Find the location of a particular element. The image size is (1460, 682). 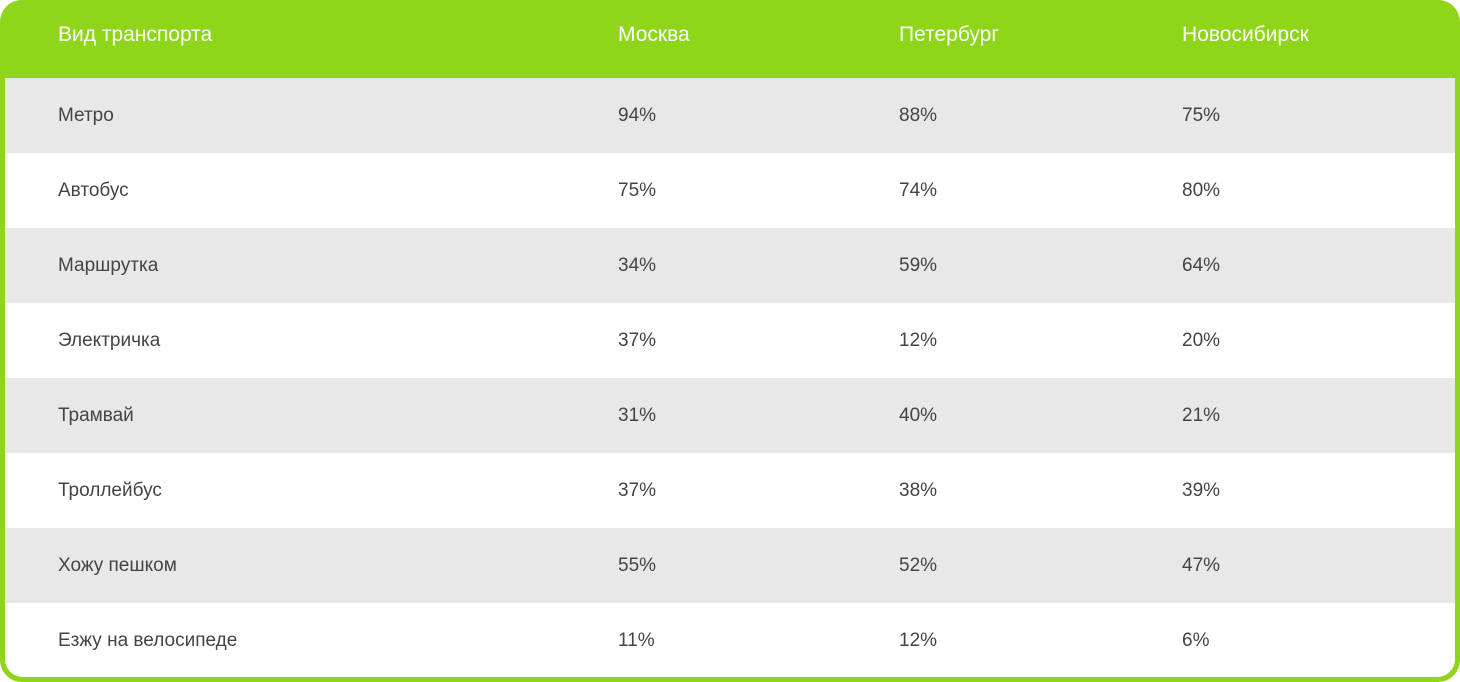

cell-value-petersburg: 52% is located at coordinates (918, 565).